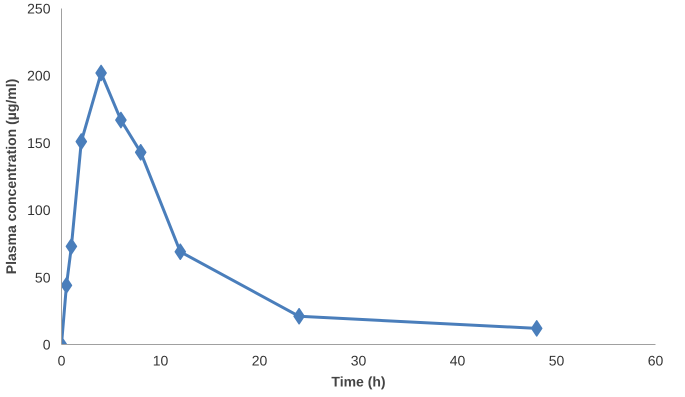  I want to click on x-tick-label: 10, so click(160, 360).